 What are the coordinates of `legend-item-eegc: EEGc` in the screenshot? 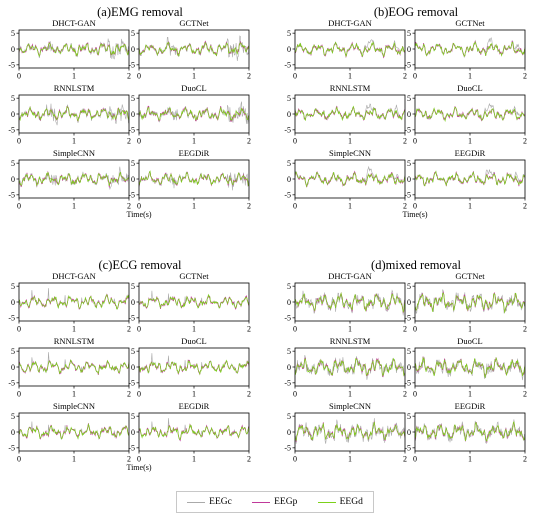 It's located at (209, 502).